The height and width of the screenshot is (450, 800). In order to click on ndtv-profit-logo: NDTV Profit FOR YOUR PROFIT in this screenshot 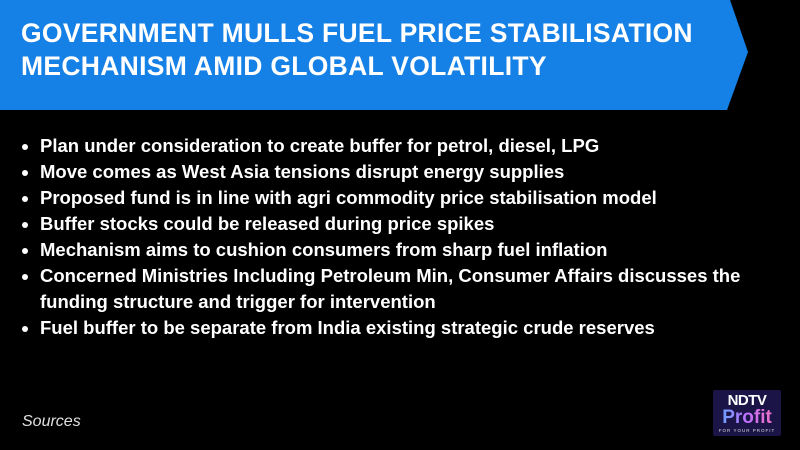, I will do `click(747, 413)`.